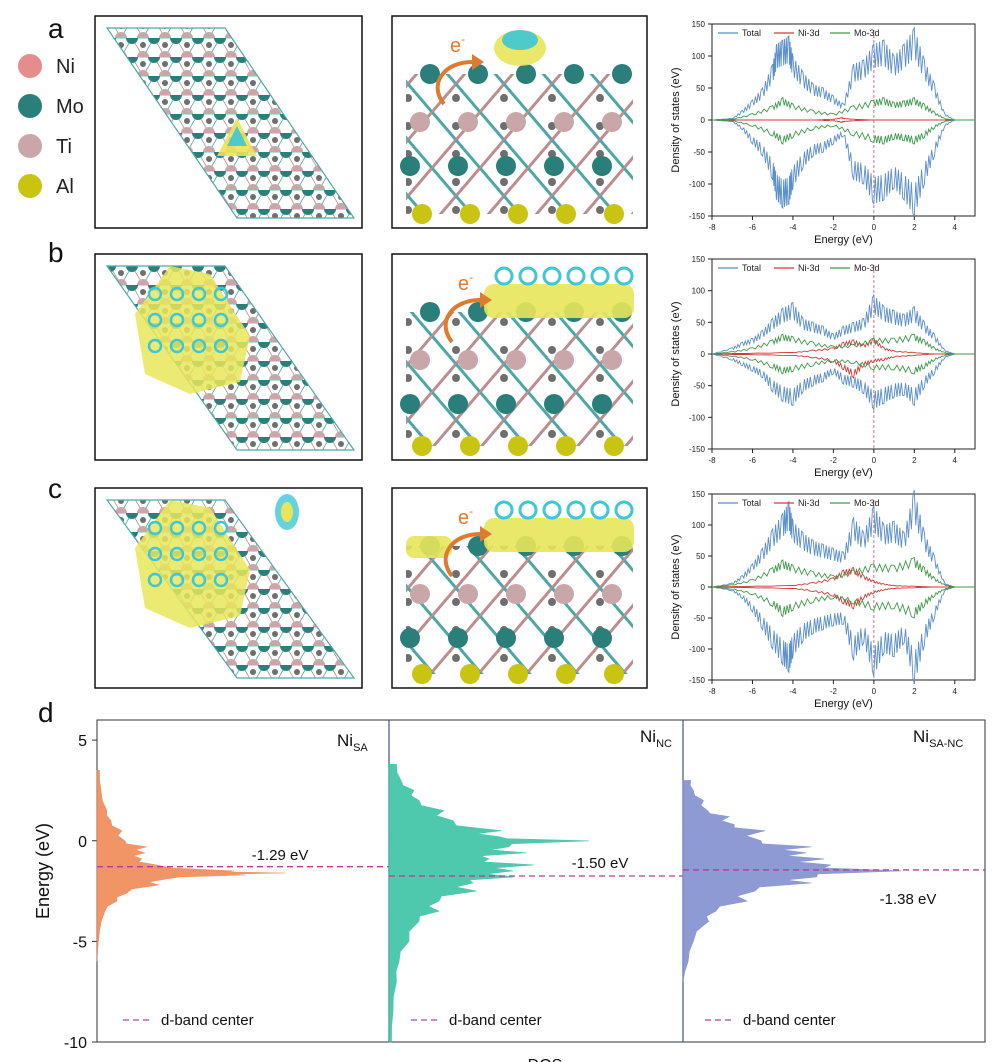 This screenshot has height=1062, width=1000. What do you see at coordinates (56, 28) in the screenshot?
I see `panel-label-a: a` at bounding box center [56, 28].